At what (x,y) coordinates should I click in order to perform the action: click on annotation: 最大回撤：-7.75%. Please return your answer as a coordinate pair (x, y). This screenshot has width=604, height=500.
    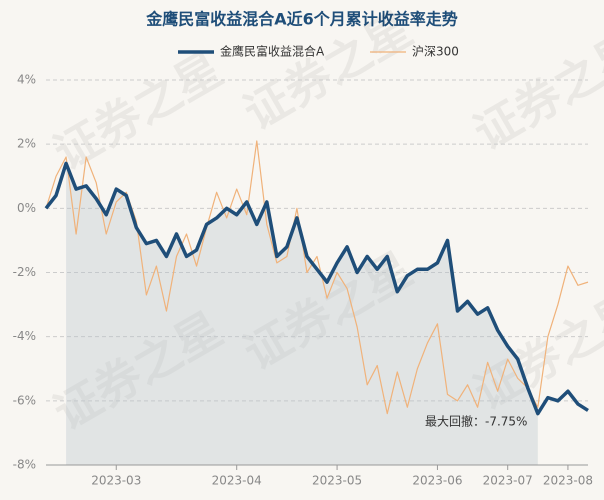
    Looking at the image, I should click on (476, 421).